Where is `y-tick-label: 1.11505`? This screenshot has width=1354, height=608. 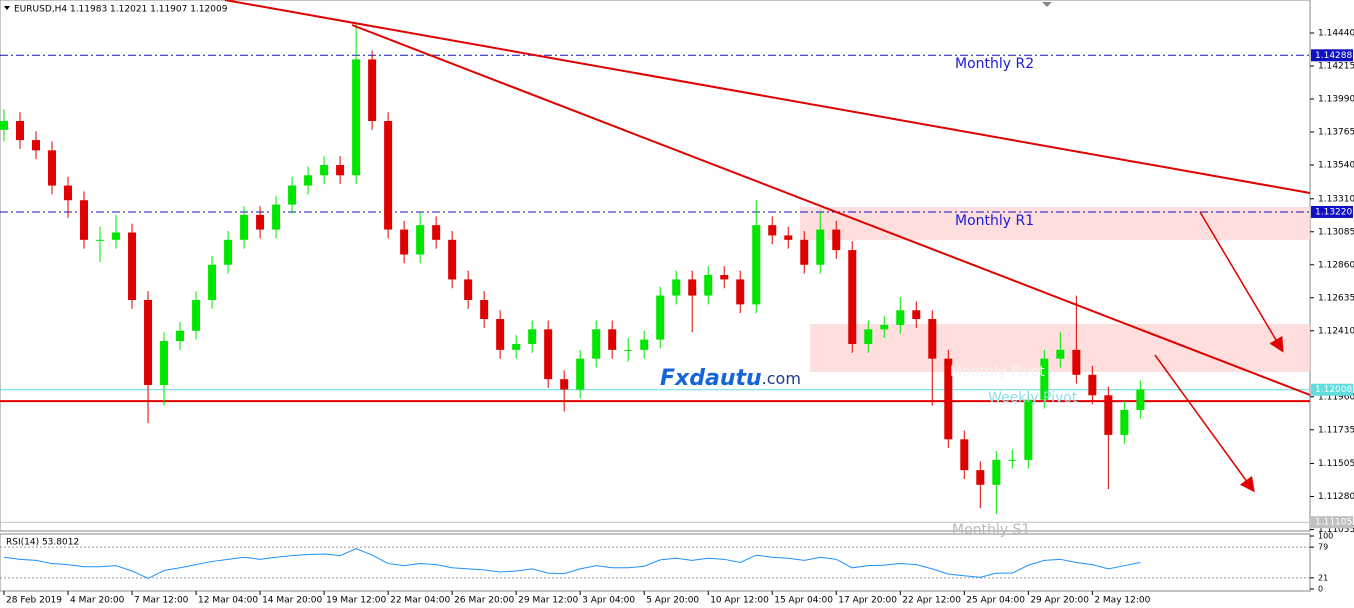
y-tick-label: 1.11505 is located at coordinates (1336, 464).